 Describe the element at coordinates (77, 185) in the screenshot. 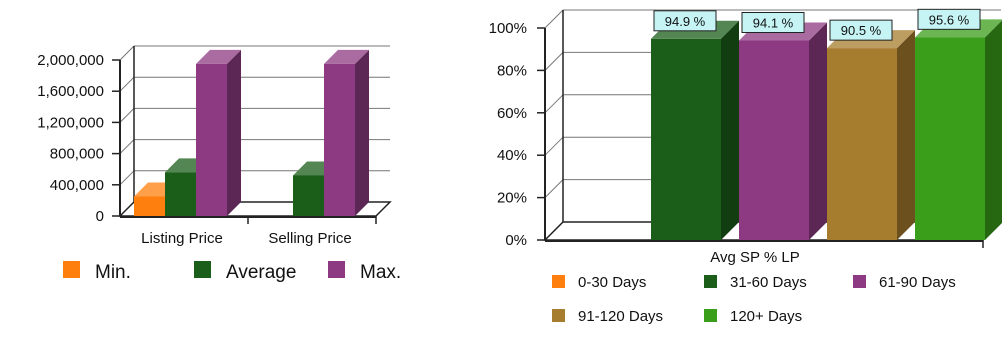

I see `y-tick-label: 400,000` at that location.